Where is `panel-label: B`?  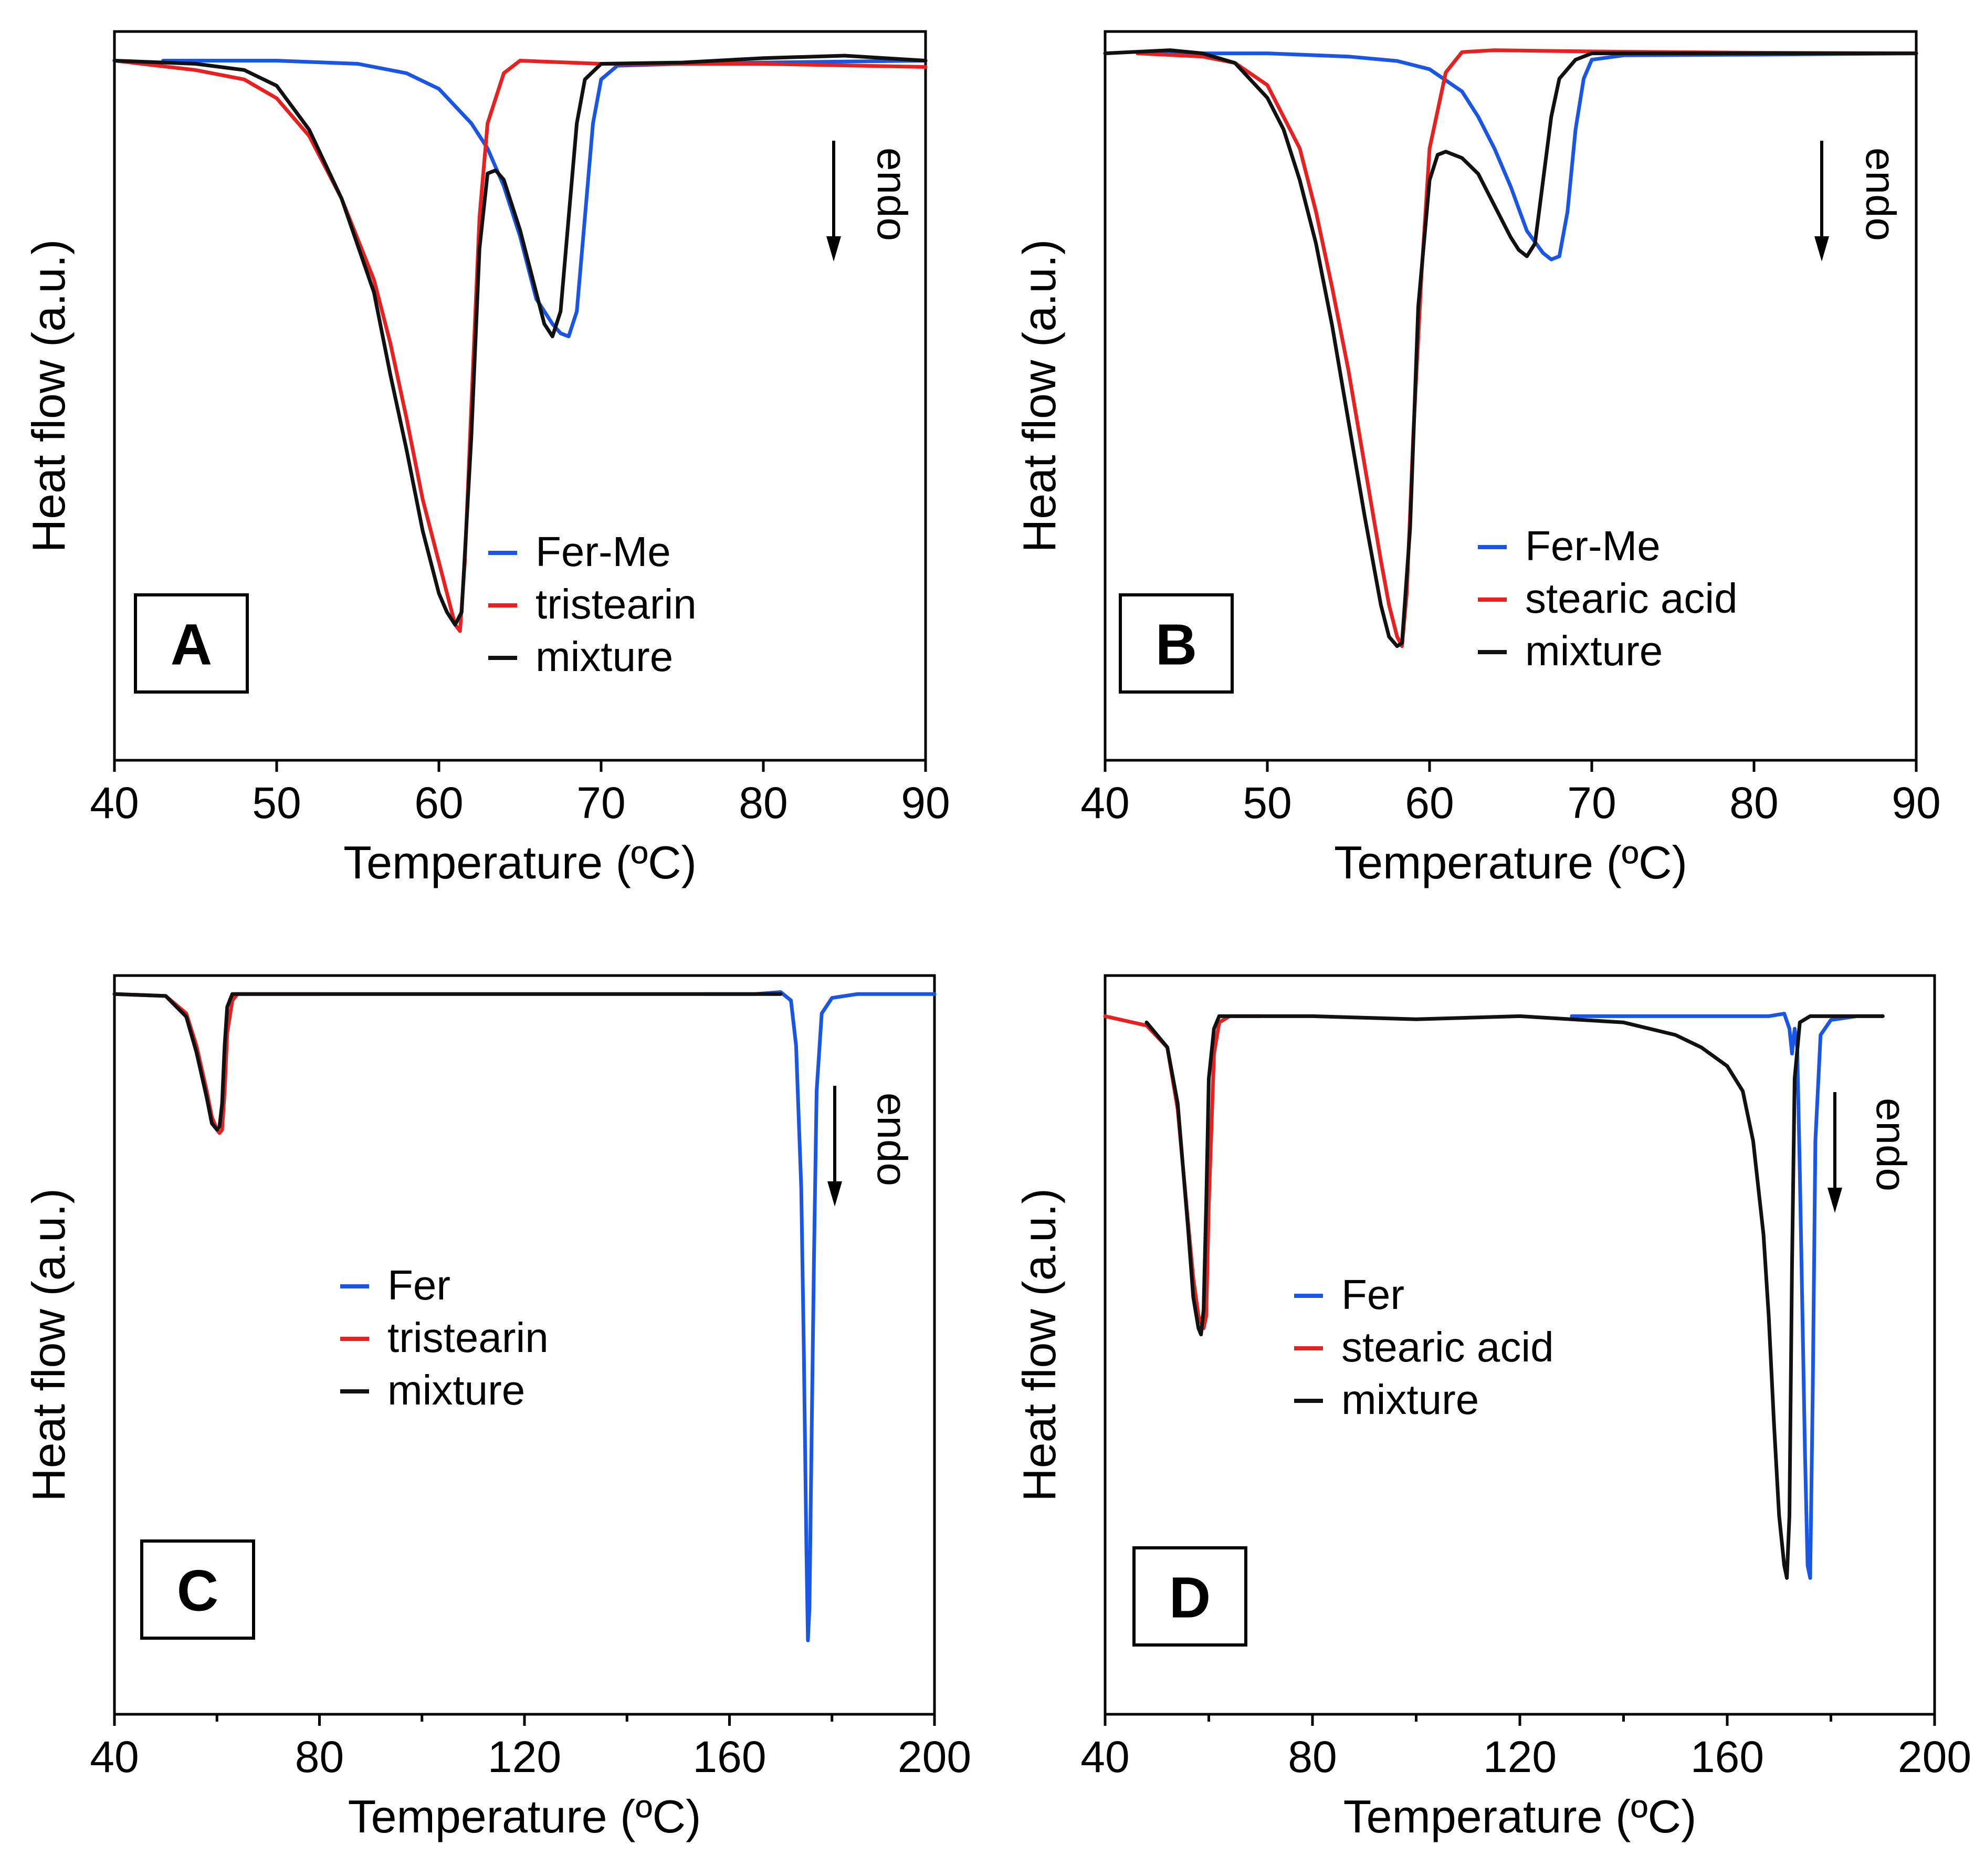 panel-label: B is located at coordinates (1176, 645).